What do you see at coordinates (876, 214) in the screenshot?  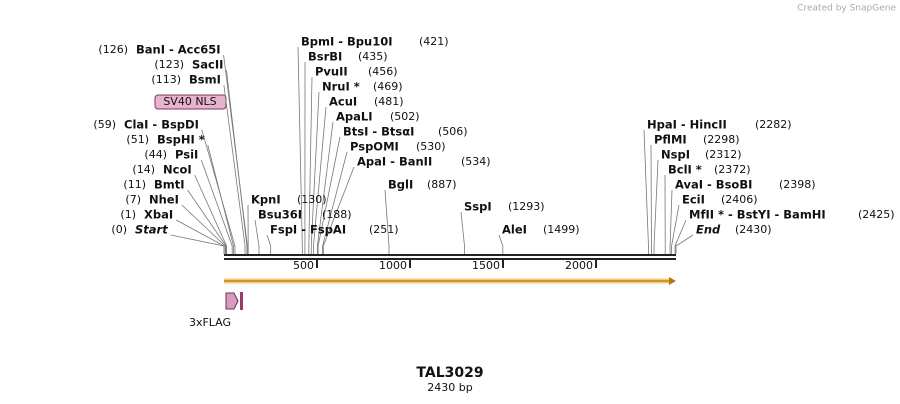 I see `site-position: (2425)` at bounding box center [876, 214].